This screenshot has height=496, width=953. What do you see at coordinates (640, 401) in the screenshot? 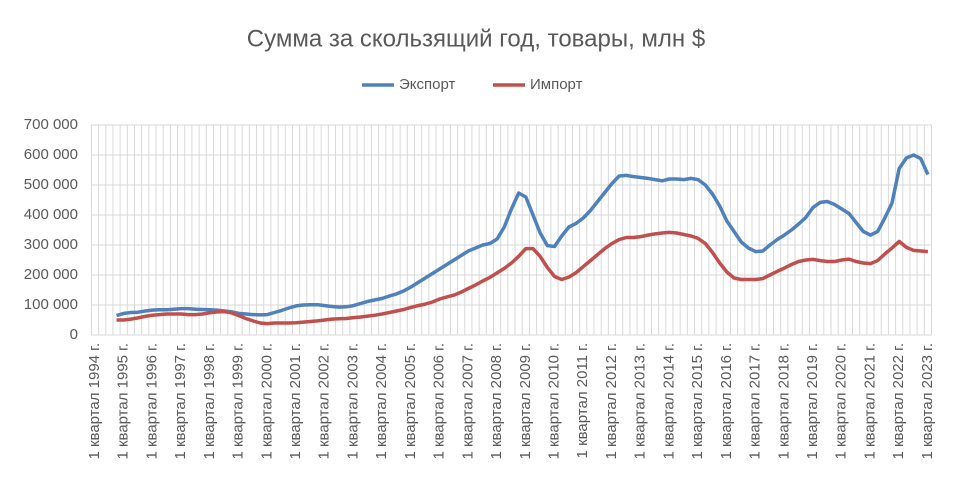
I see `x-tick-label: 1 квартал 2013 г.` at bounding box center [640, 401].